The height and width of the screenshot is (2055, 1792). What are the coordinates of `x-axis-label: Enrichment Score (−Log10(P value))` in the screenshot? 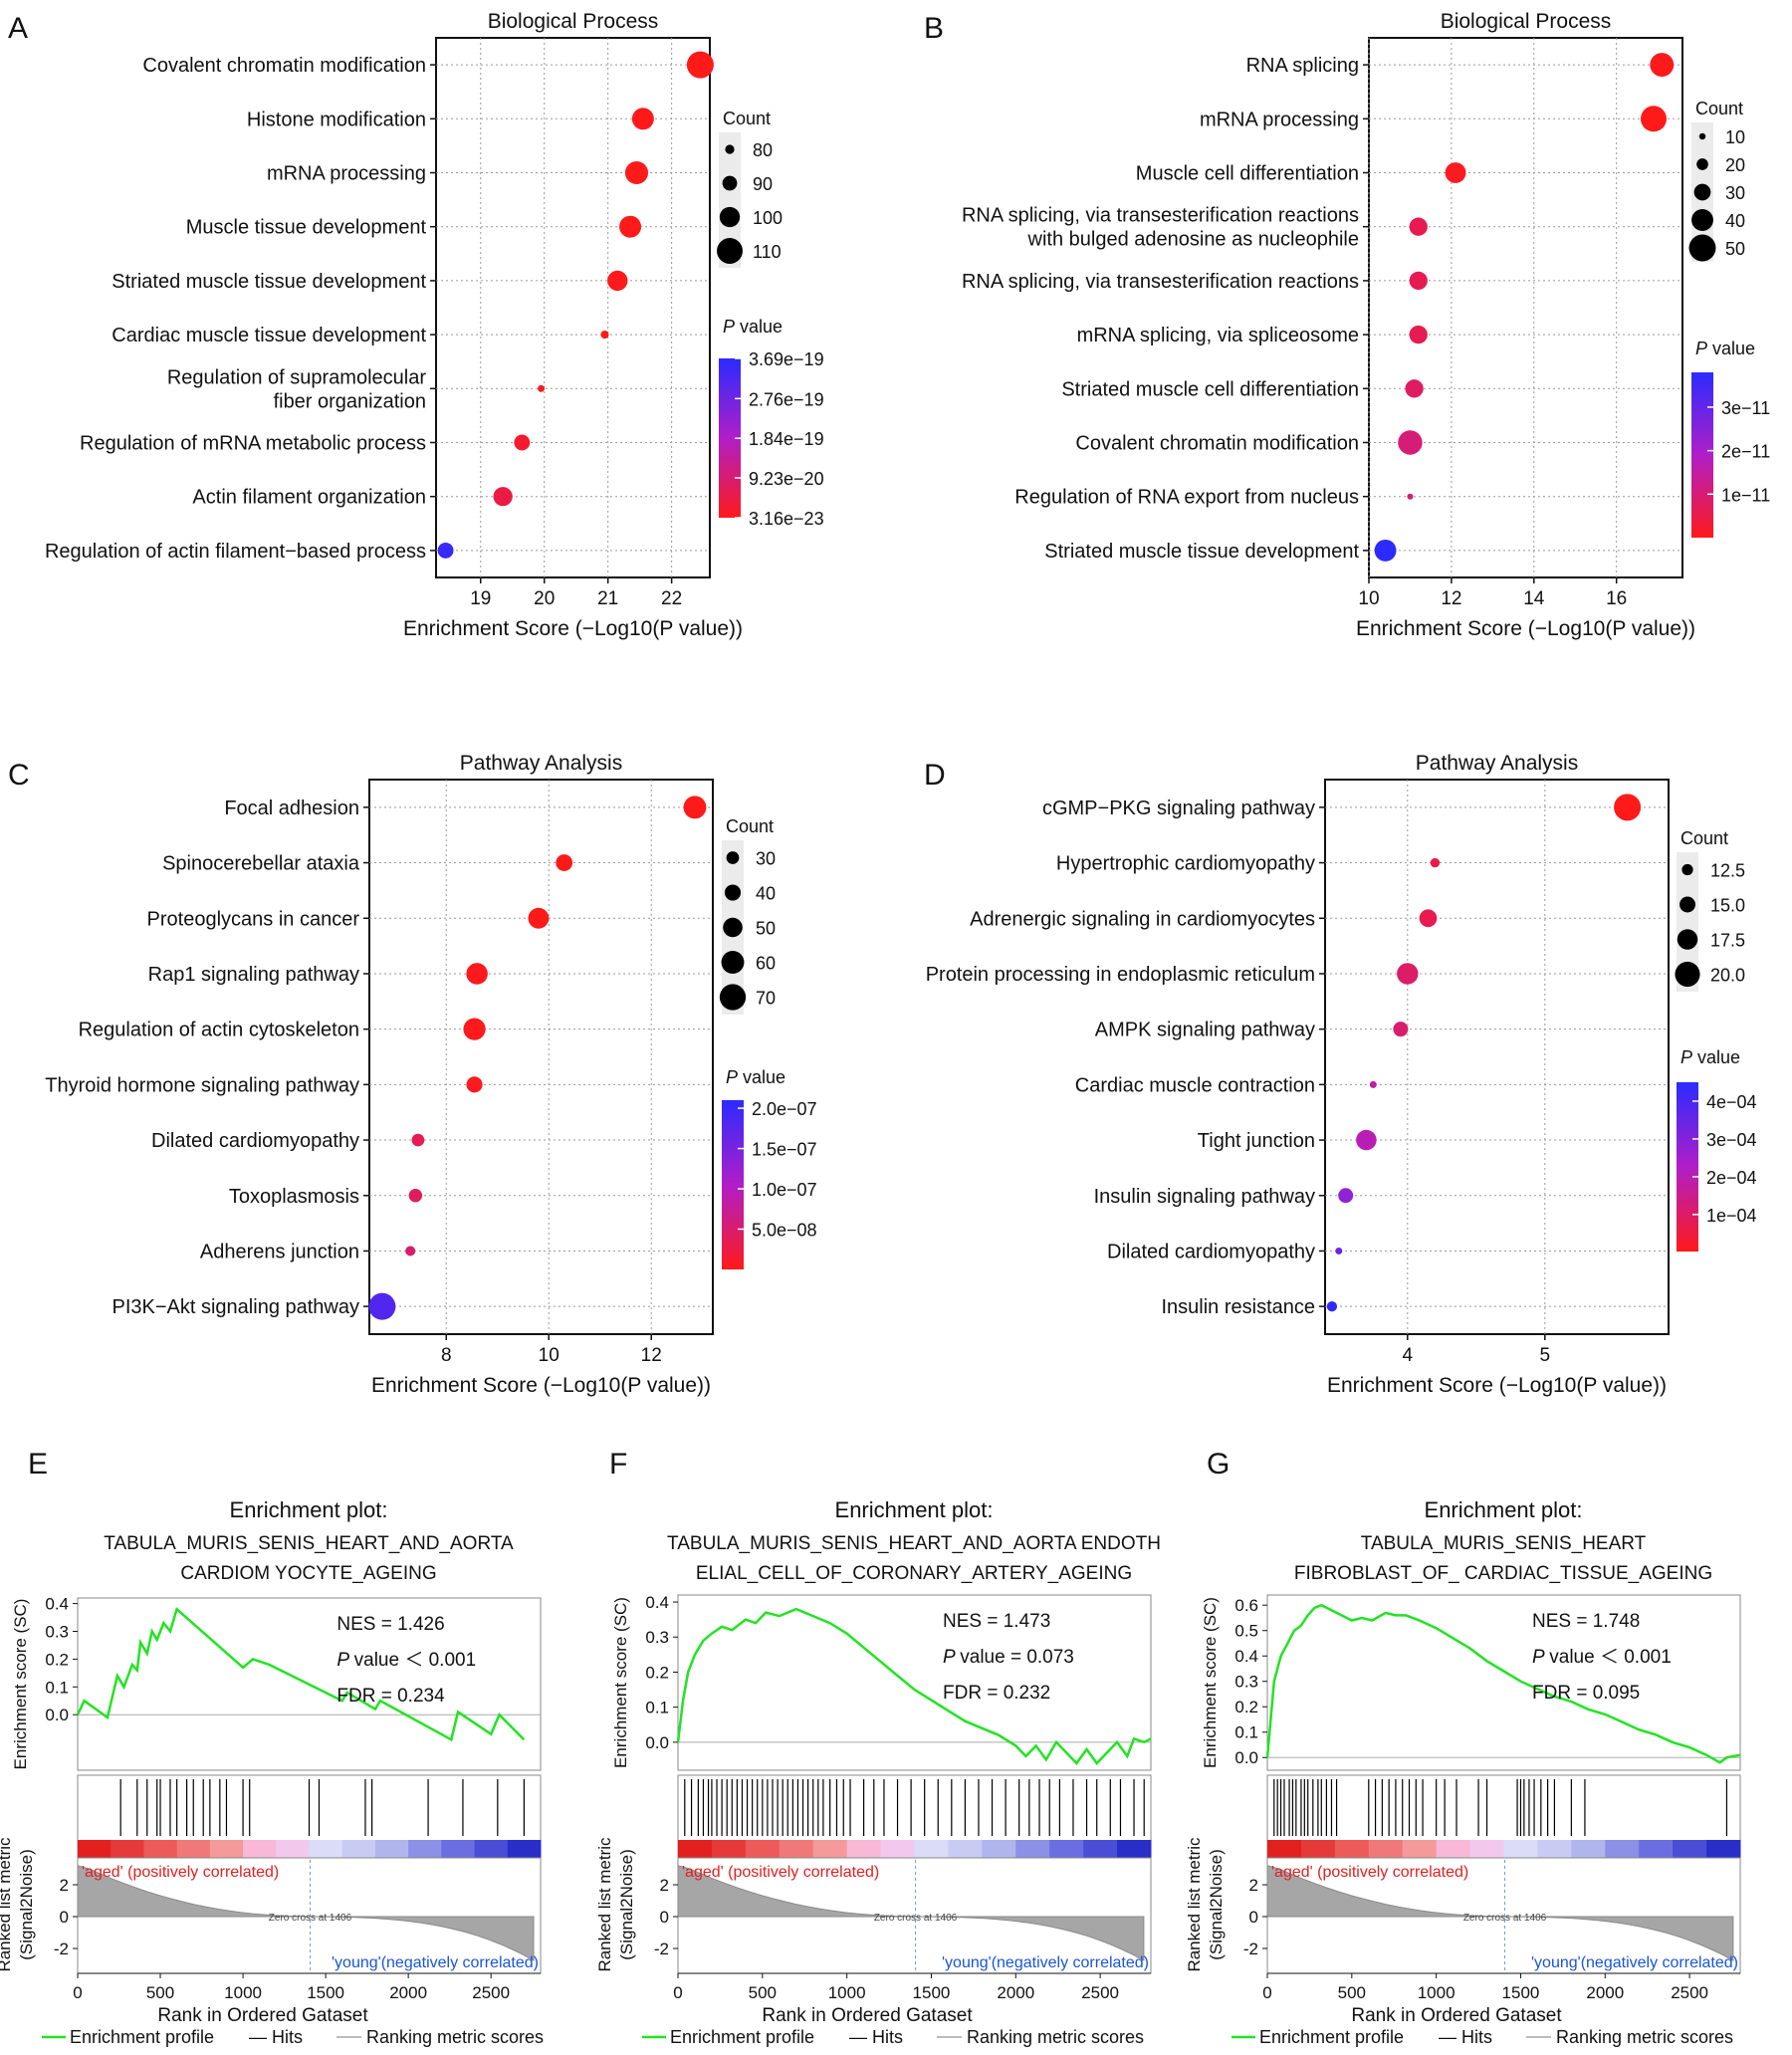 It's located at (1497, 1385).